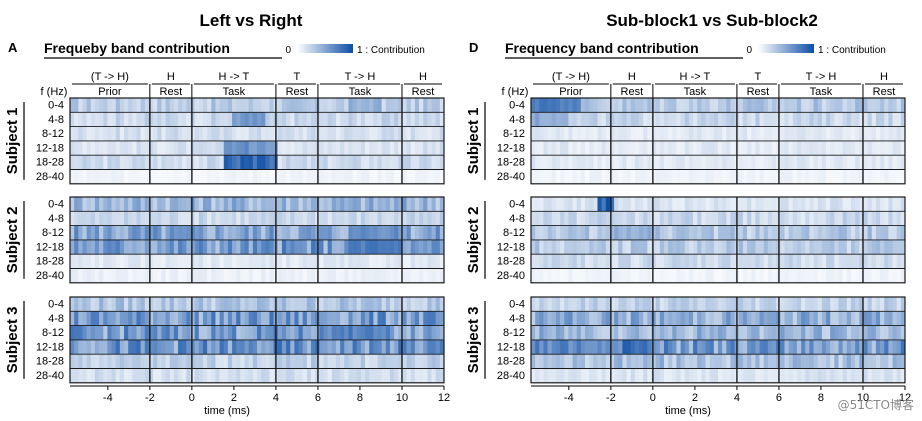 The height and width of the screenshot is (421, 922). I want to click on band-label: 12-18, so click(511, 247).